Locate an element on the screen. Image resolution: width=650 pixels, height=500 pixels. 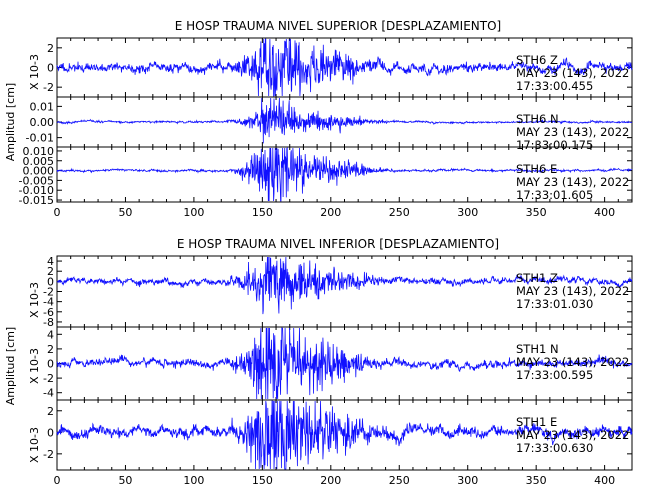
station-label: STH1 Z is located at coordinates (537, 278).